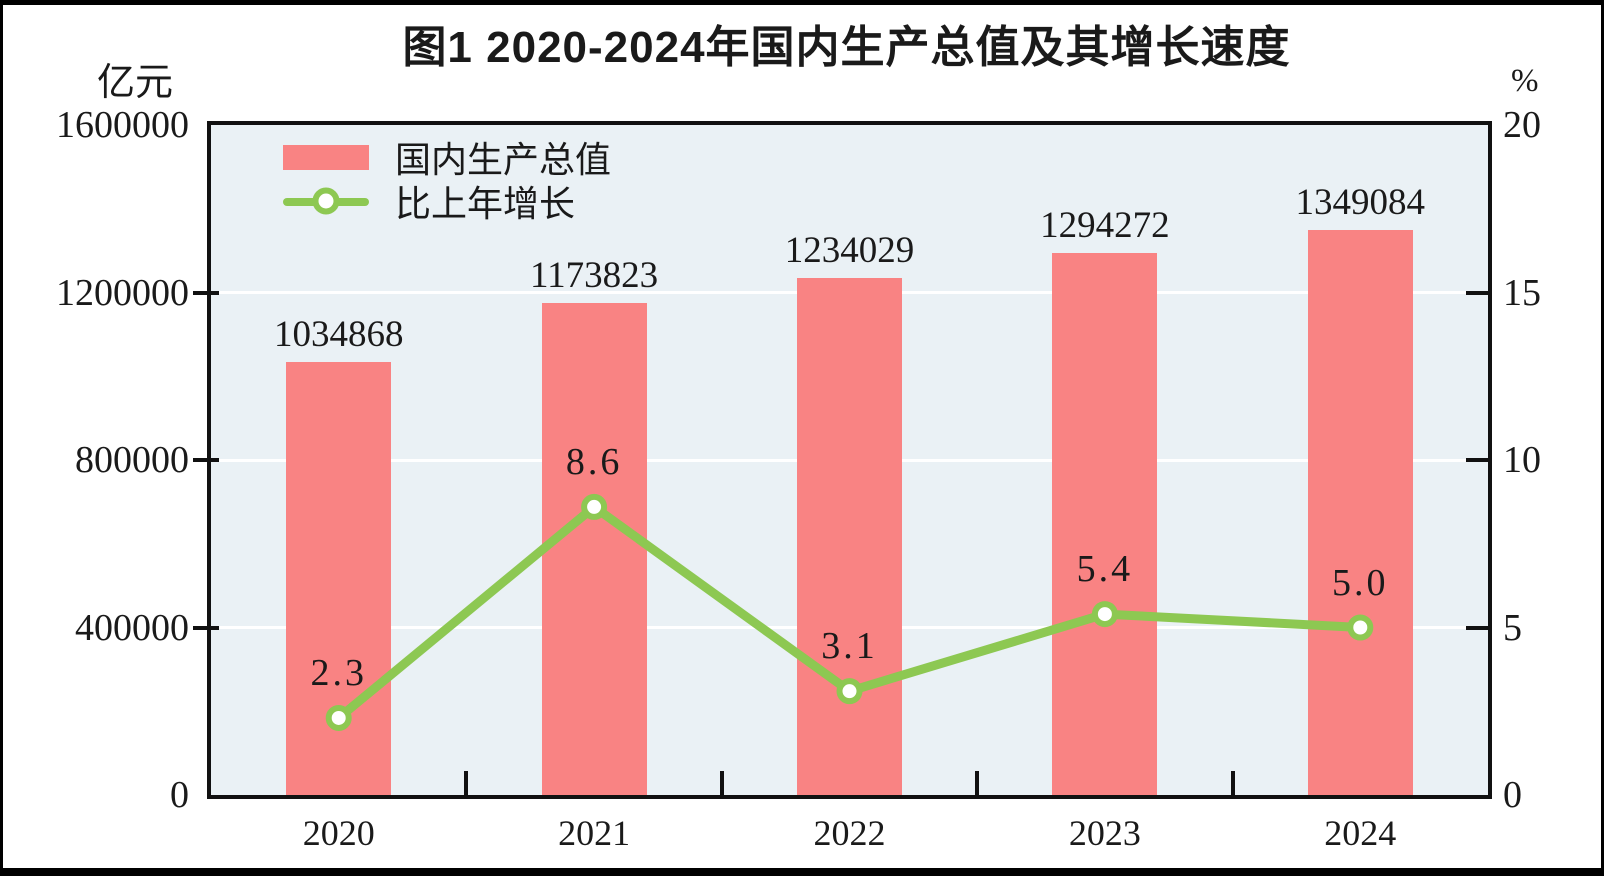 The image size is (1604, 876). What do you see at coordinates (338, 672) in the screenshot?
I see `growth-value-label-2020: 2.3` at bounding box center [338, 672].